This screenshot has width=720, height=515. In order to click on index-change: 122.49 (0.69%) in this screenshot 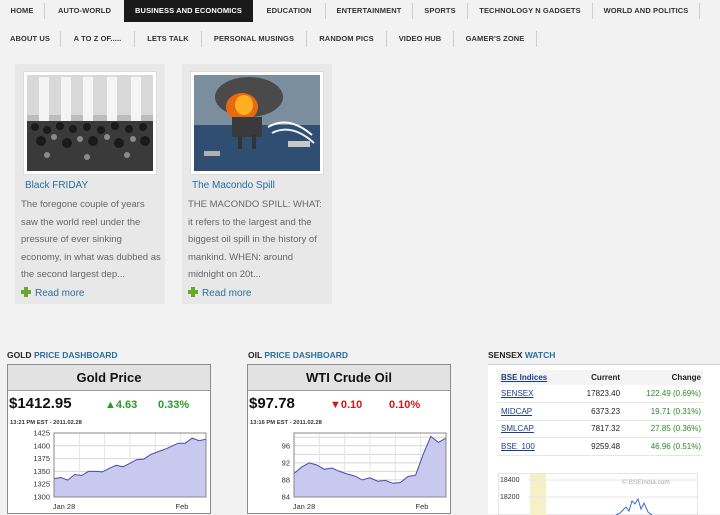, I will do `click(662, 394)`.